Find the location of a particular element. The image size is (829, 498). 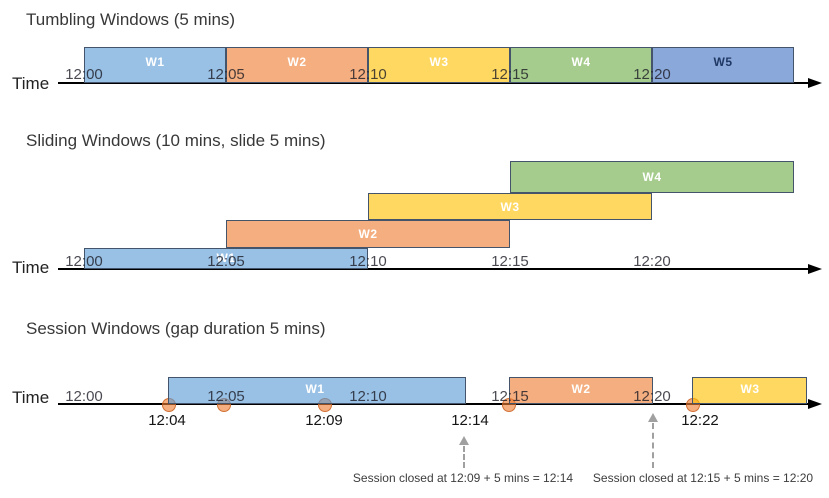

sliding-window-w4 is located at coordinates (652, 177).